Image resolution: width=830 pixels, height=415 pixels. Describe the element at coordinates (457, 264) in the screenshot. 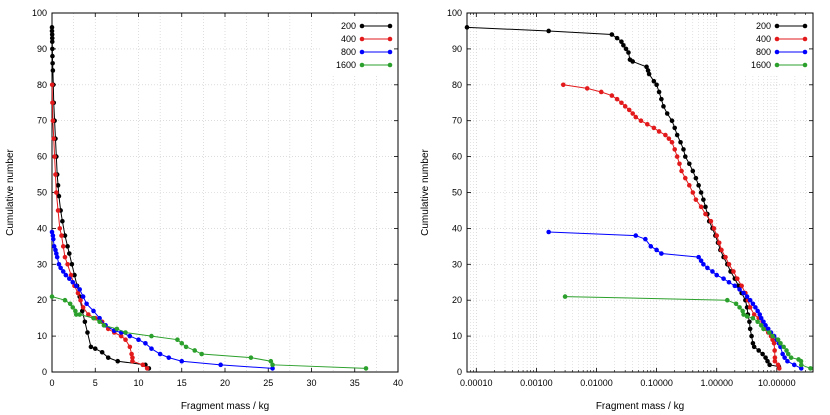

I see `y-tick-label: 30` at that location.